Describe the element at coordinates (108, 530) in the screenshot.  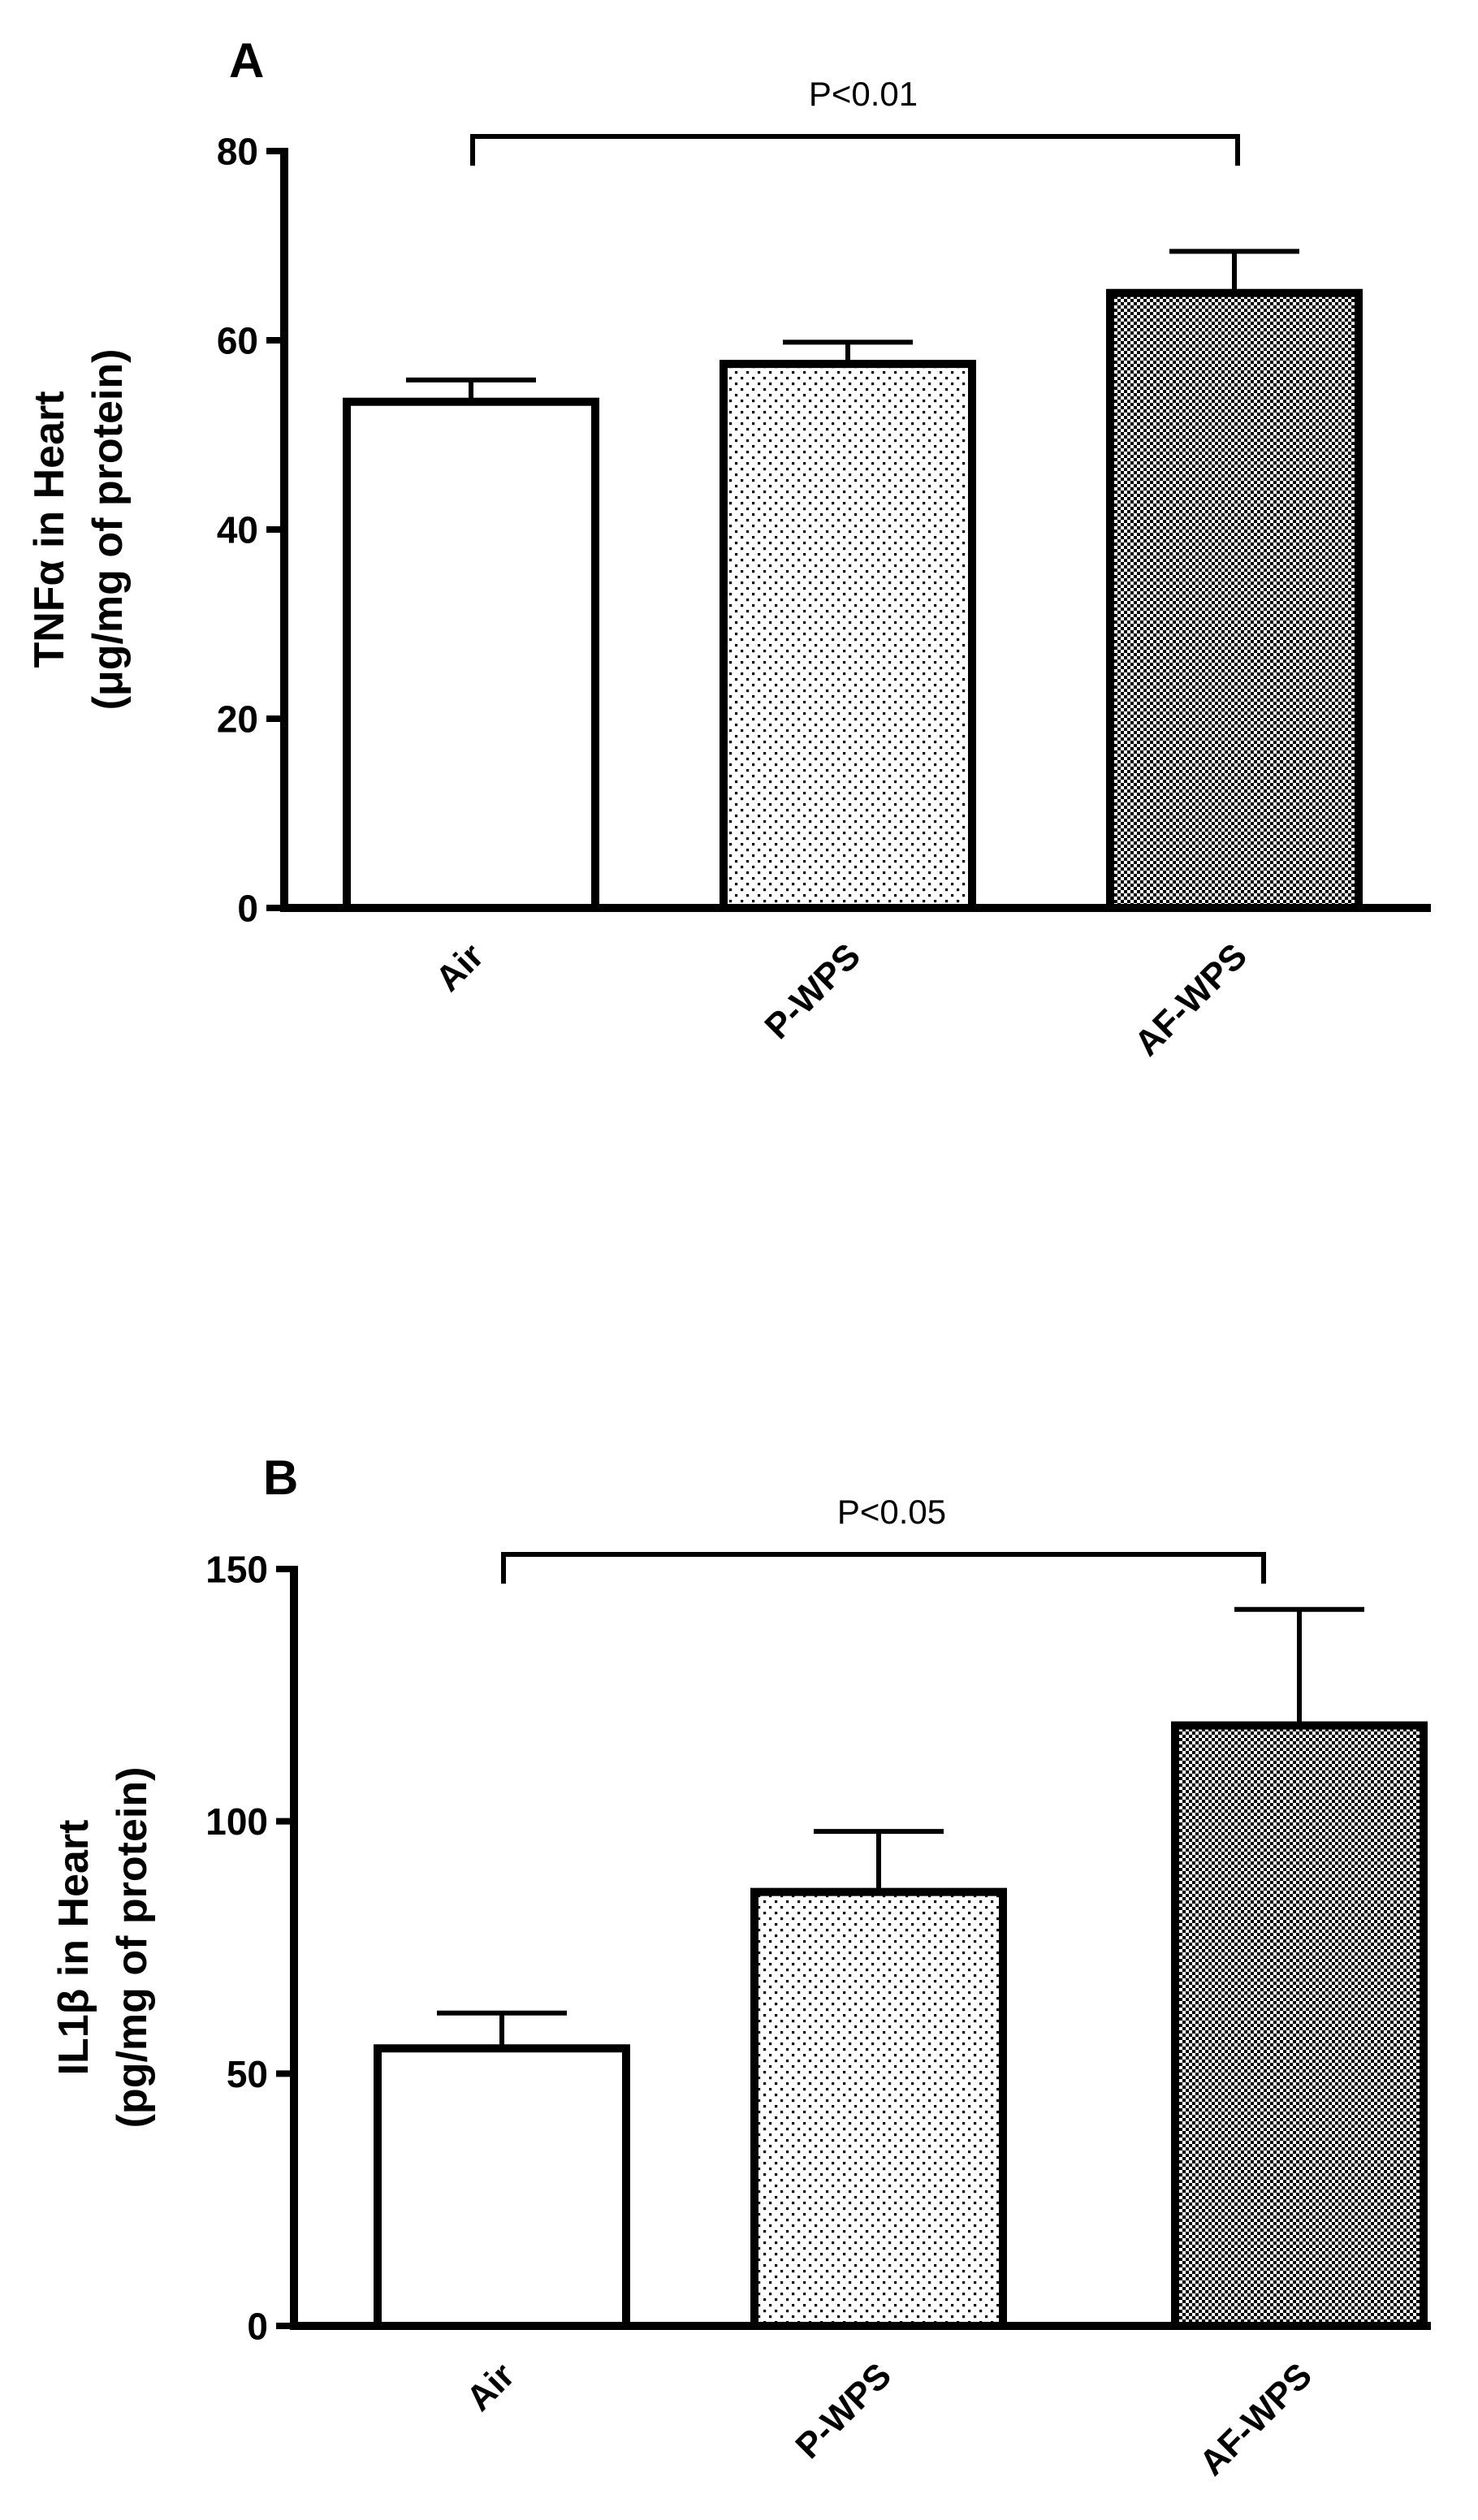
I see `y-axis-title-line2: (μg/mg of protein)` at that location.